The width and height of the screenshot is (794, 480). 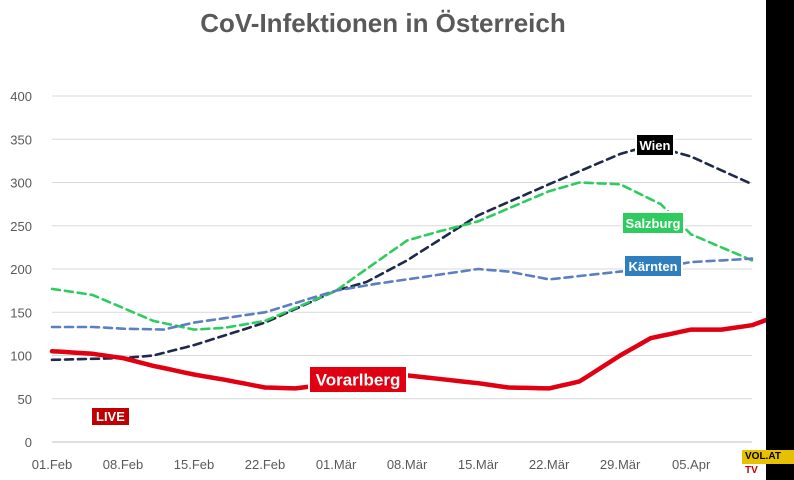 What do you see at coordinates (21, 226) in the screenshot?
I see `y-tick-label: 250` at bounding box center [21, 226].